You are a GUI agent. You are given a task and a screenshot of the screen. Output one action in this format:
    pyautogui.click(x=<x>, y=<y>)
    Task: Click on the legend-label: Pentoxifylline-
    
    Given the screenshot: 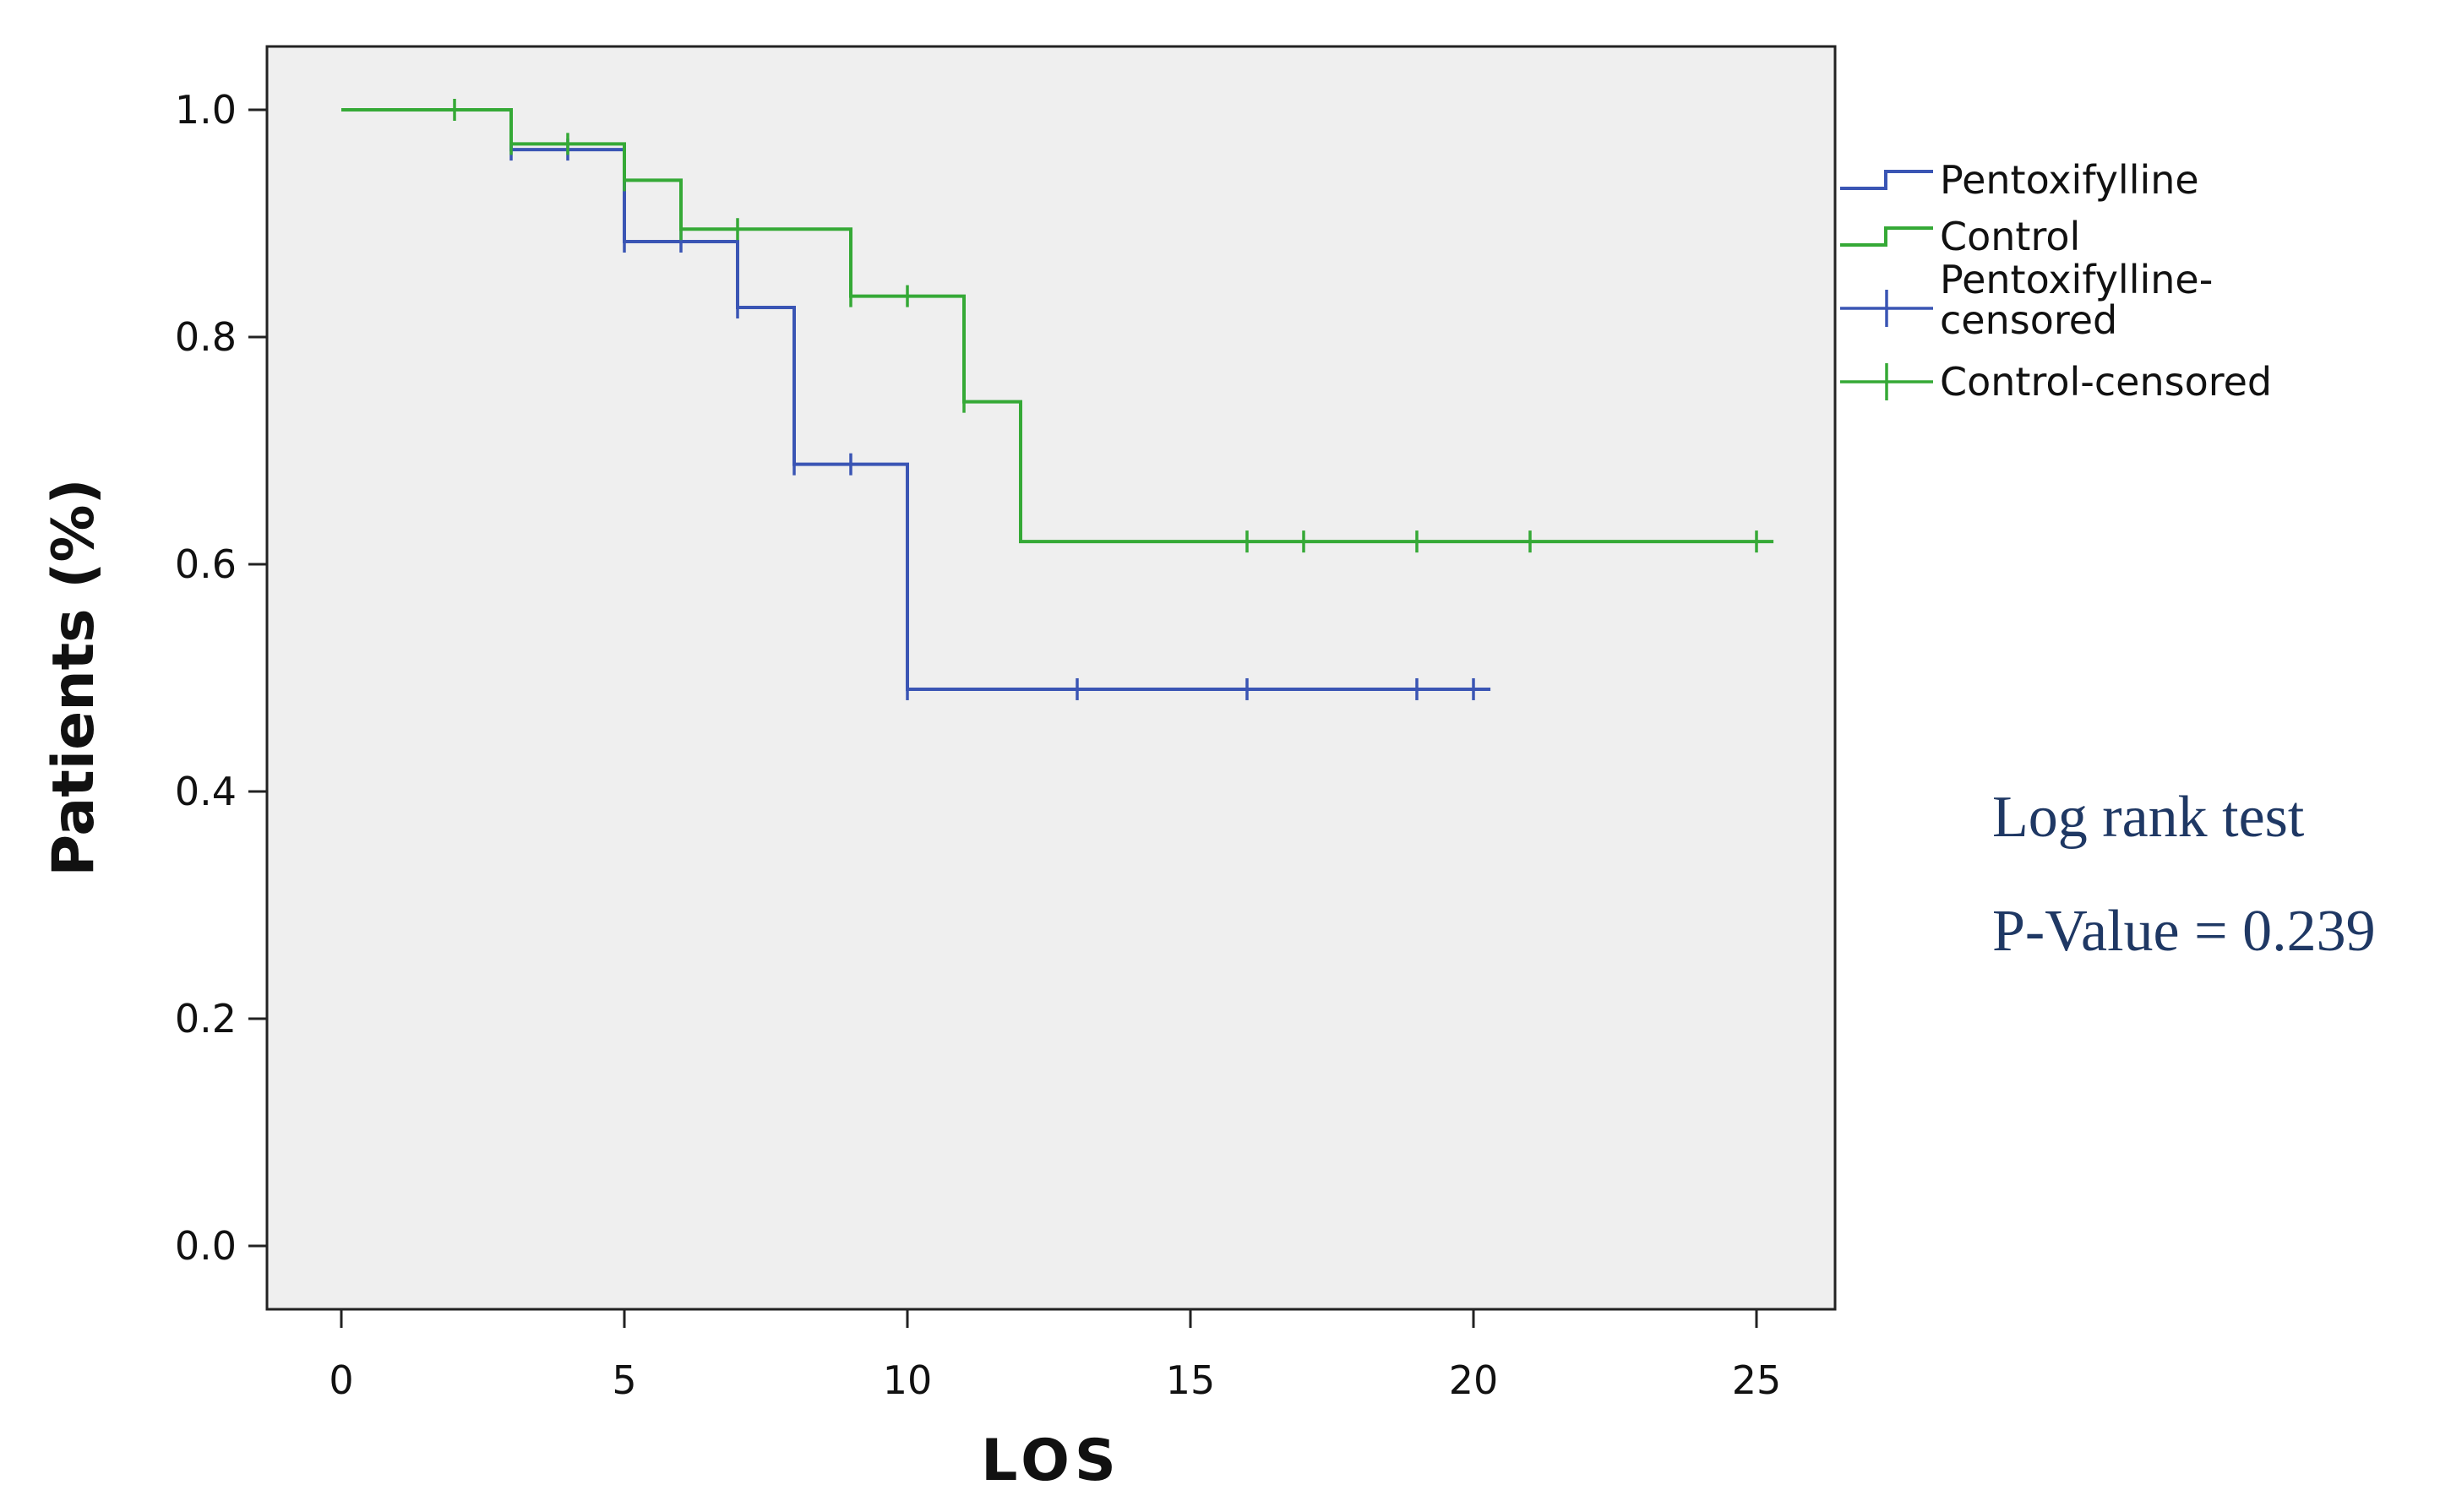 What is the action you would take?
    pyautogui.click(x=2076, y=279)
    